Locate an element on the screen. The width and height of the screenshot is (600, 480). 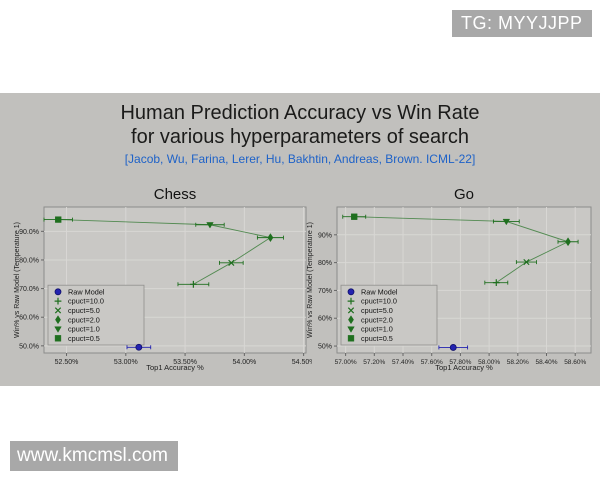
go-x-axis-label: Top1 Accuracy % is located at coordinates (464, 367).